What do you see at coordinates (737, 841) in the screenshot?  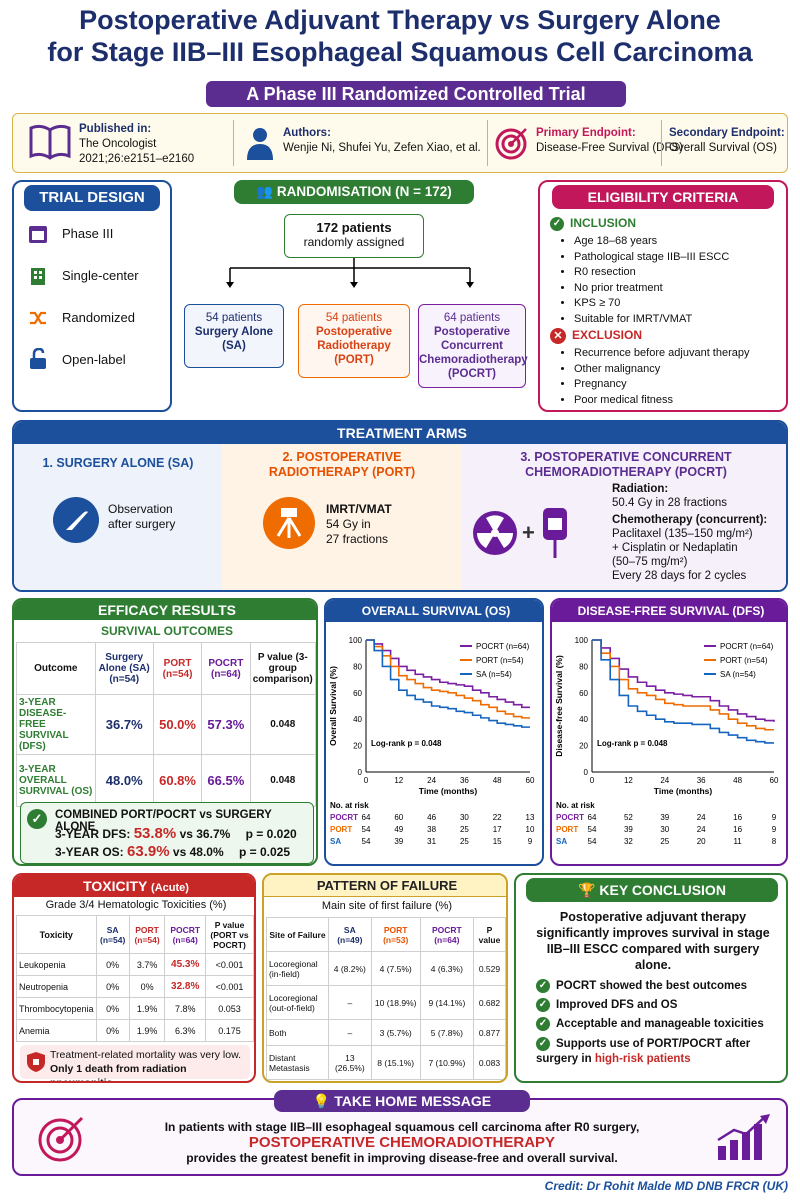 I see `risk-value: 11` at bounding box center [737, 841].